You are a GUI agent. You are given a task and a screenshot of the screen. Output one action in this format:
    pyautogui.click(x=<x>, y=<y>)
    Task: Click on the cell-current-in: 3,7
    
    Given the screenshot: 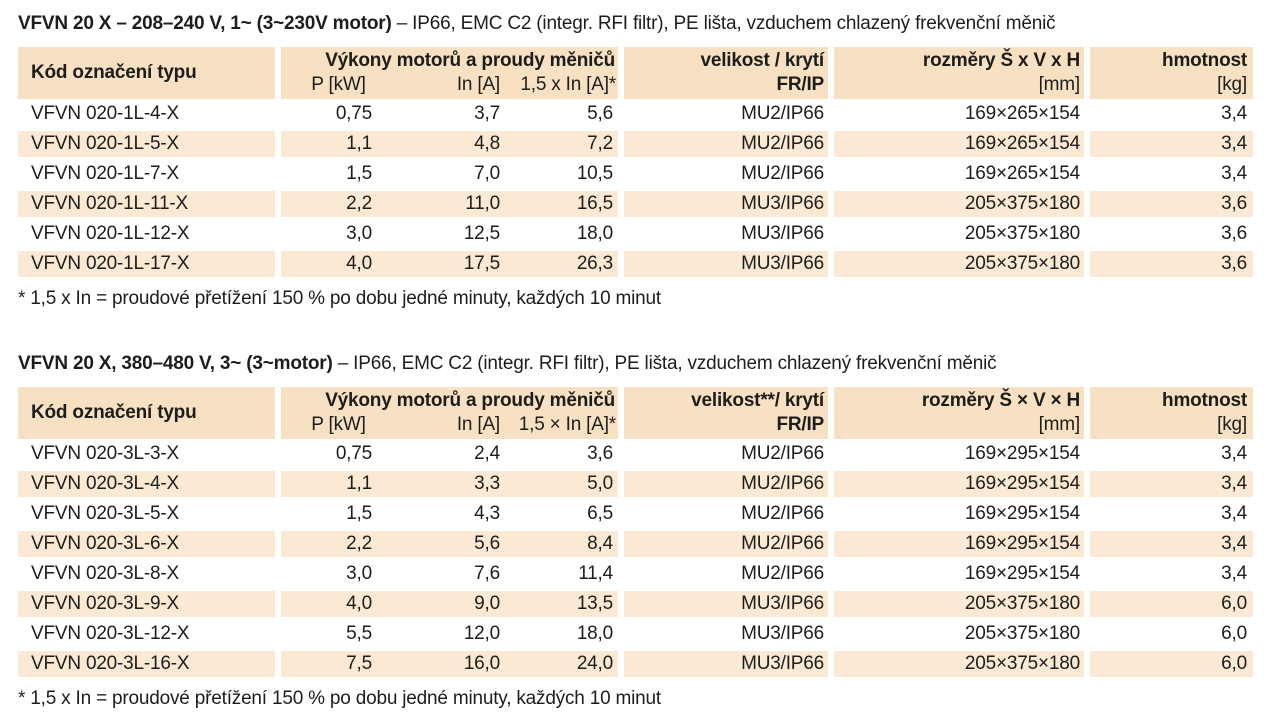 What is the action you would take?
    pyautogui.click(x=487, y=113)
    